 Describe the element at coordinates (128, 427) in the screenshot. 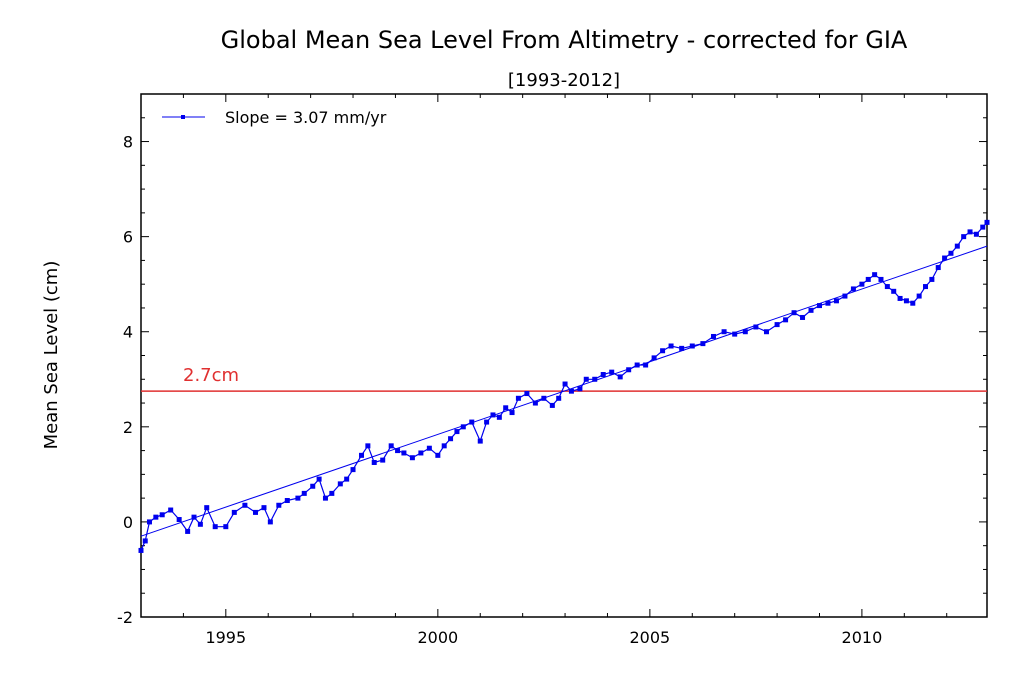

I see `y-tick-label: 2` at that location.